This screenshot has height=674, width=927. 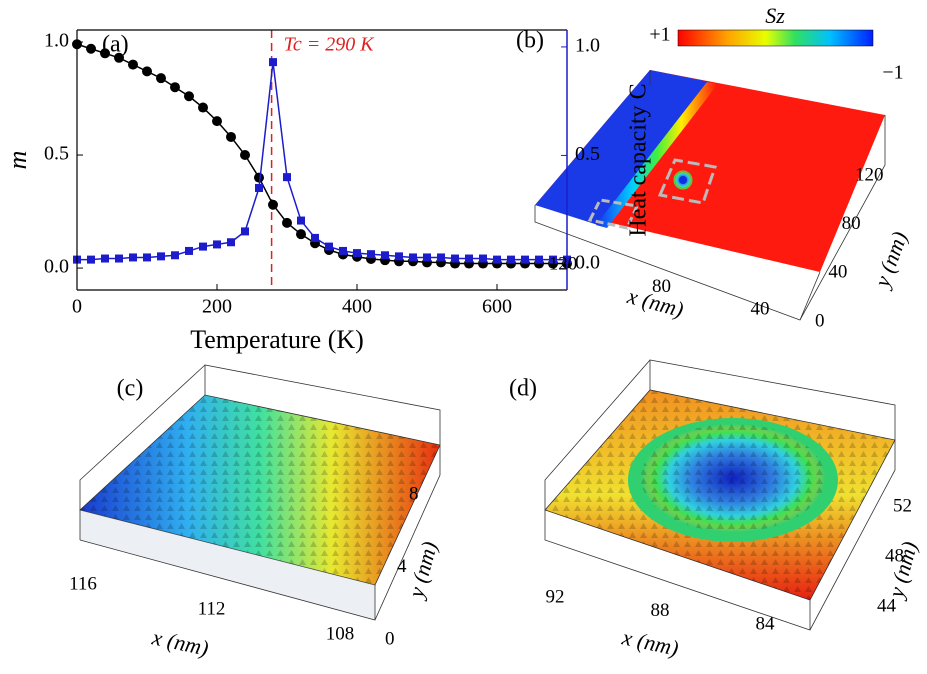 What do you see at coordinates (83, 583) in the screenshot?
I see `x-tick-label: 116` at bounding box center [83, 583].